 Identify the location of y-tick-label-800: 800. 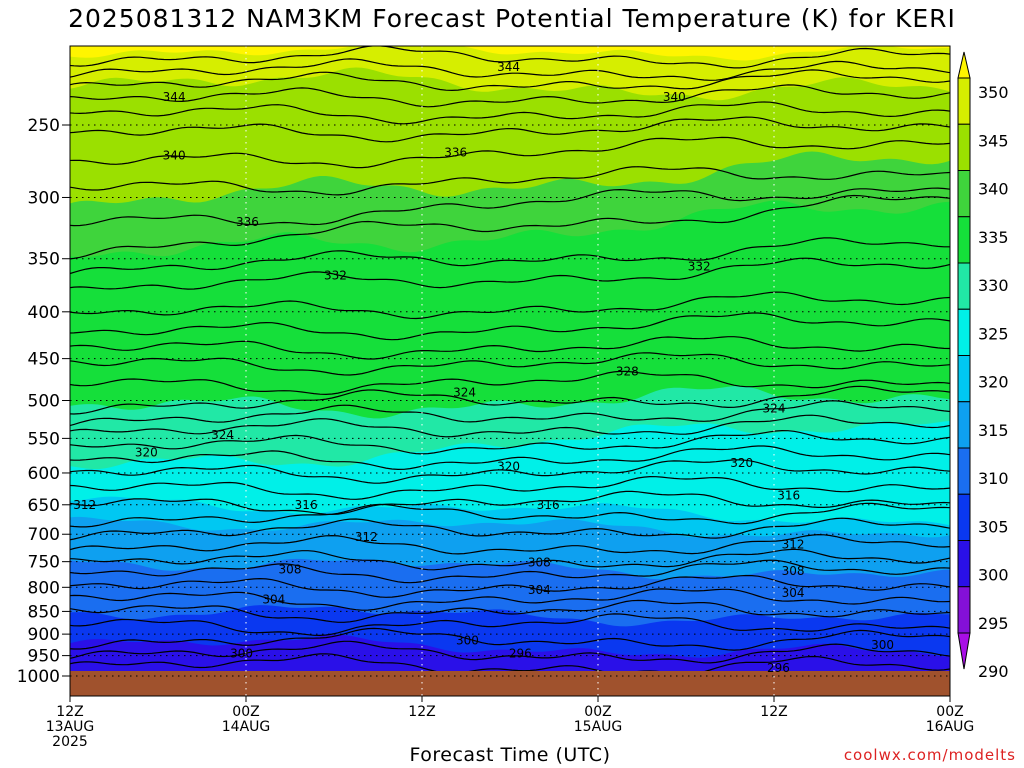
(44, 588).